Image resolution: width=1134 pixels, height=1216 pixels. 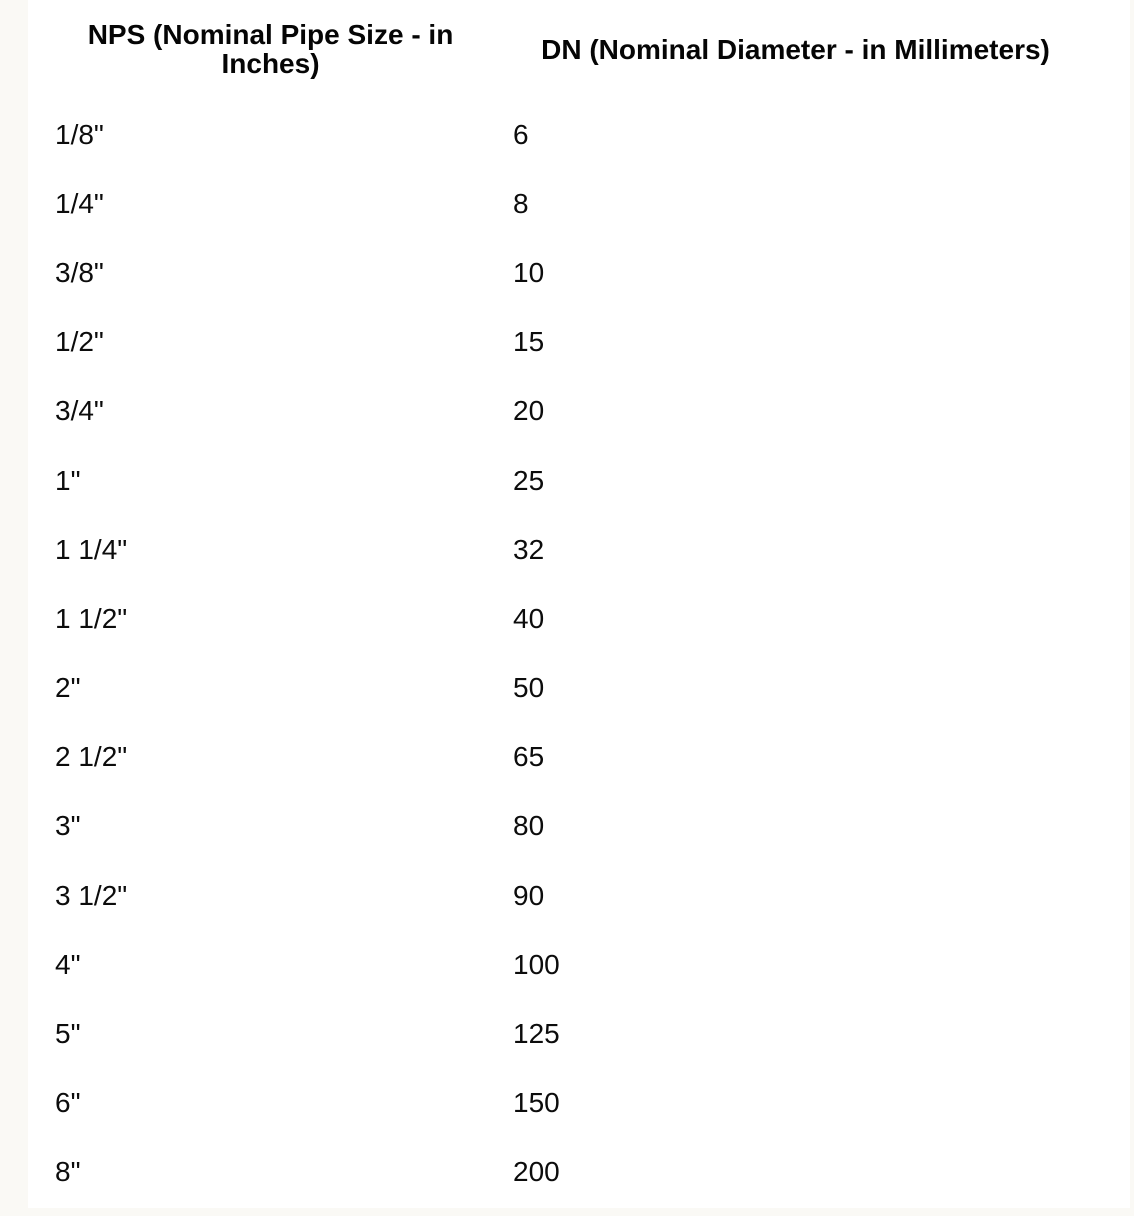 What do you see at coordinates (79, 134) in the screenshot?
I see `nps-cell: 1/8"` at bounding box center [79, 134].